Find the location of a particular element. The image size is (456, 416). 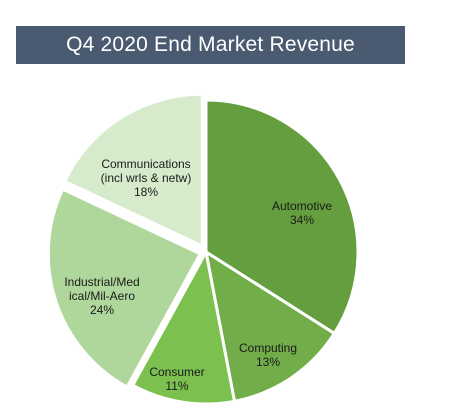

chart-title-bar: Q4 2020 End Market Revenue is located at coordinates (210, 45).